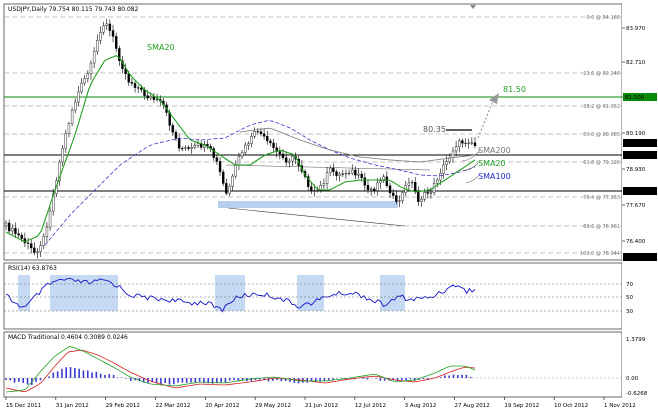 The height and width of the screenshot is (420, 658). Describe the element at coordinates (240, 294) in the screenshot. I see `rsi-indicator` at that location.